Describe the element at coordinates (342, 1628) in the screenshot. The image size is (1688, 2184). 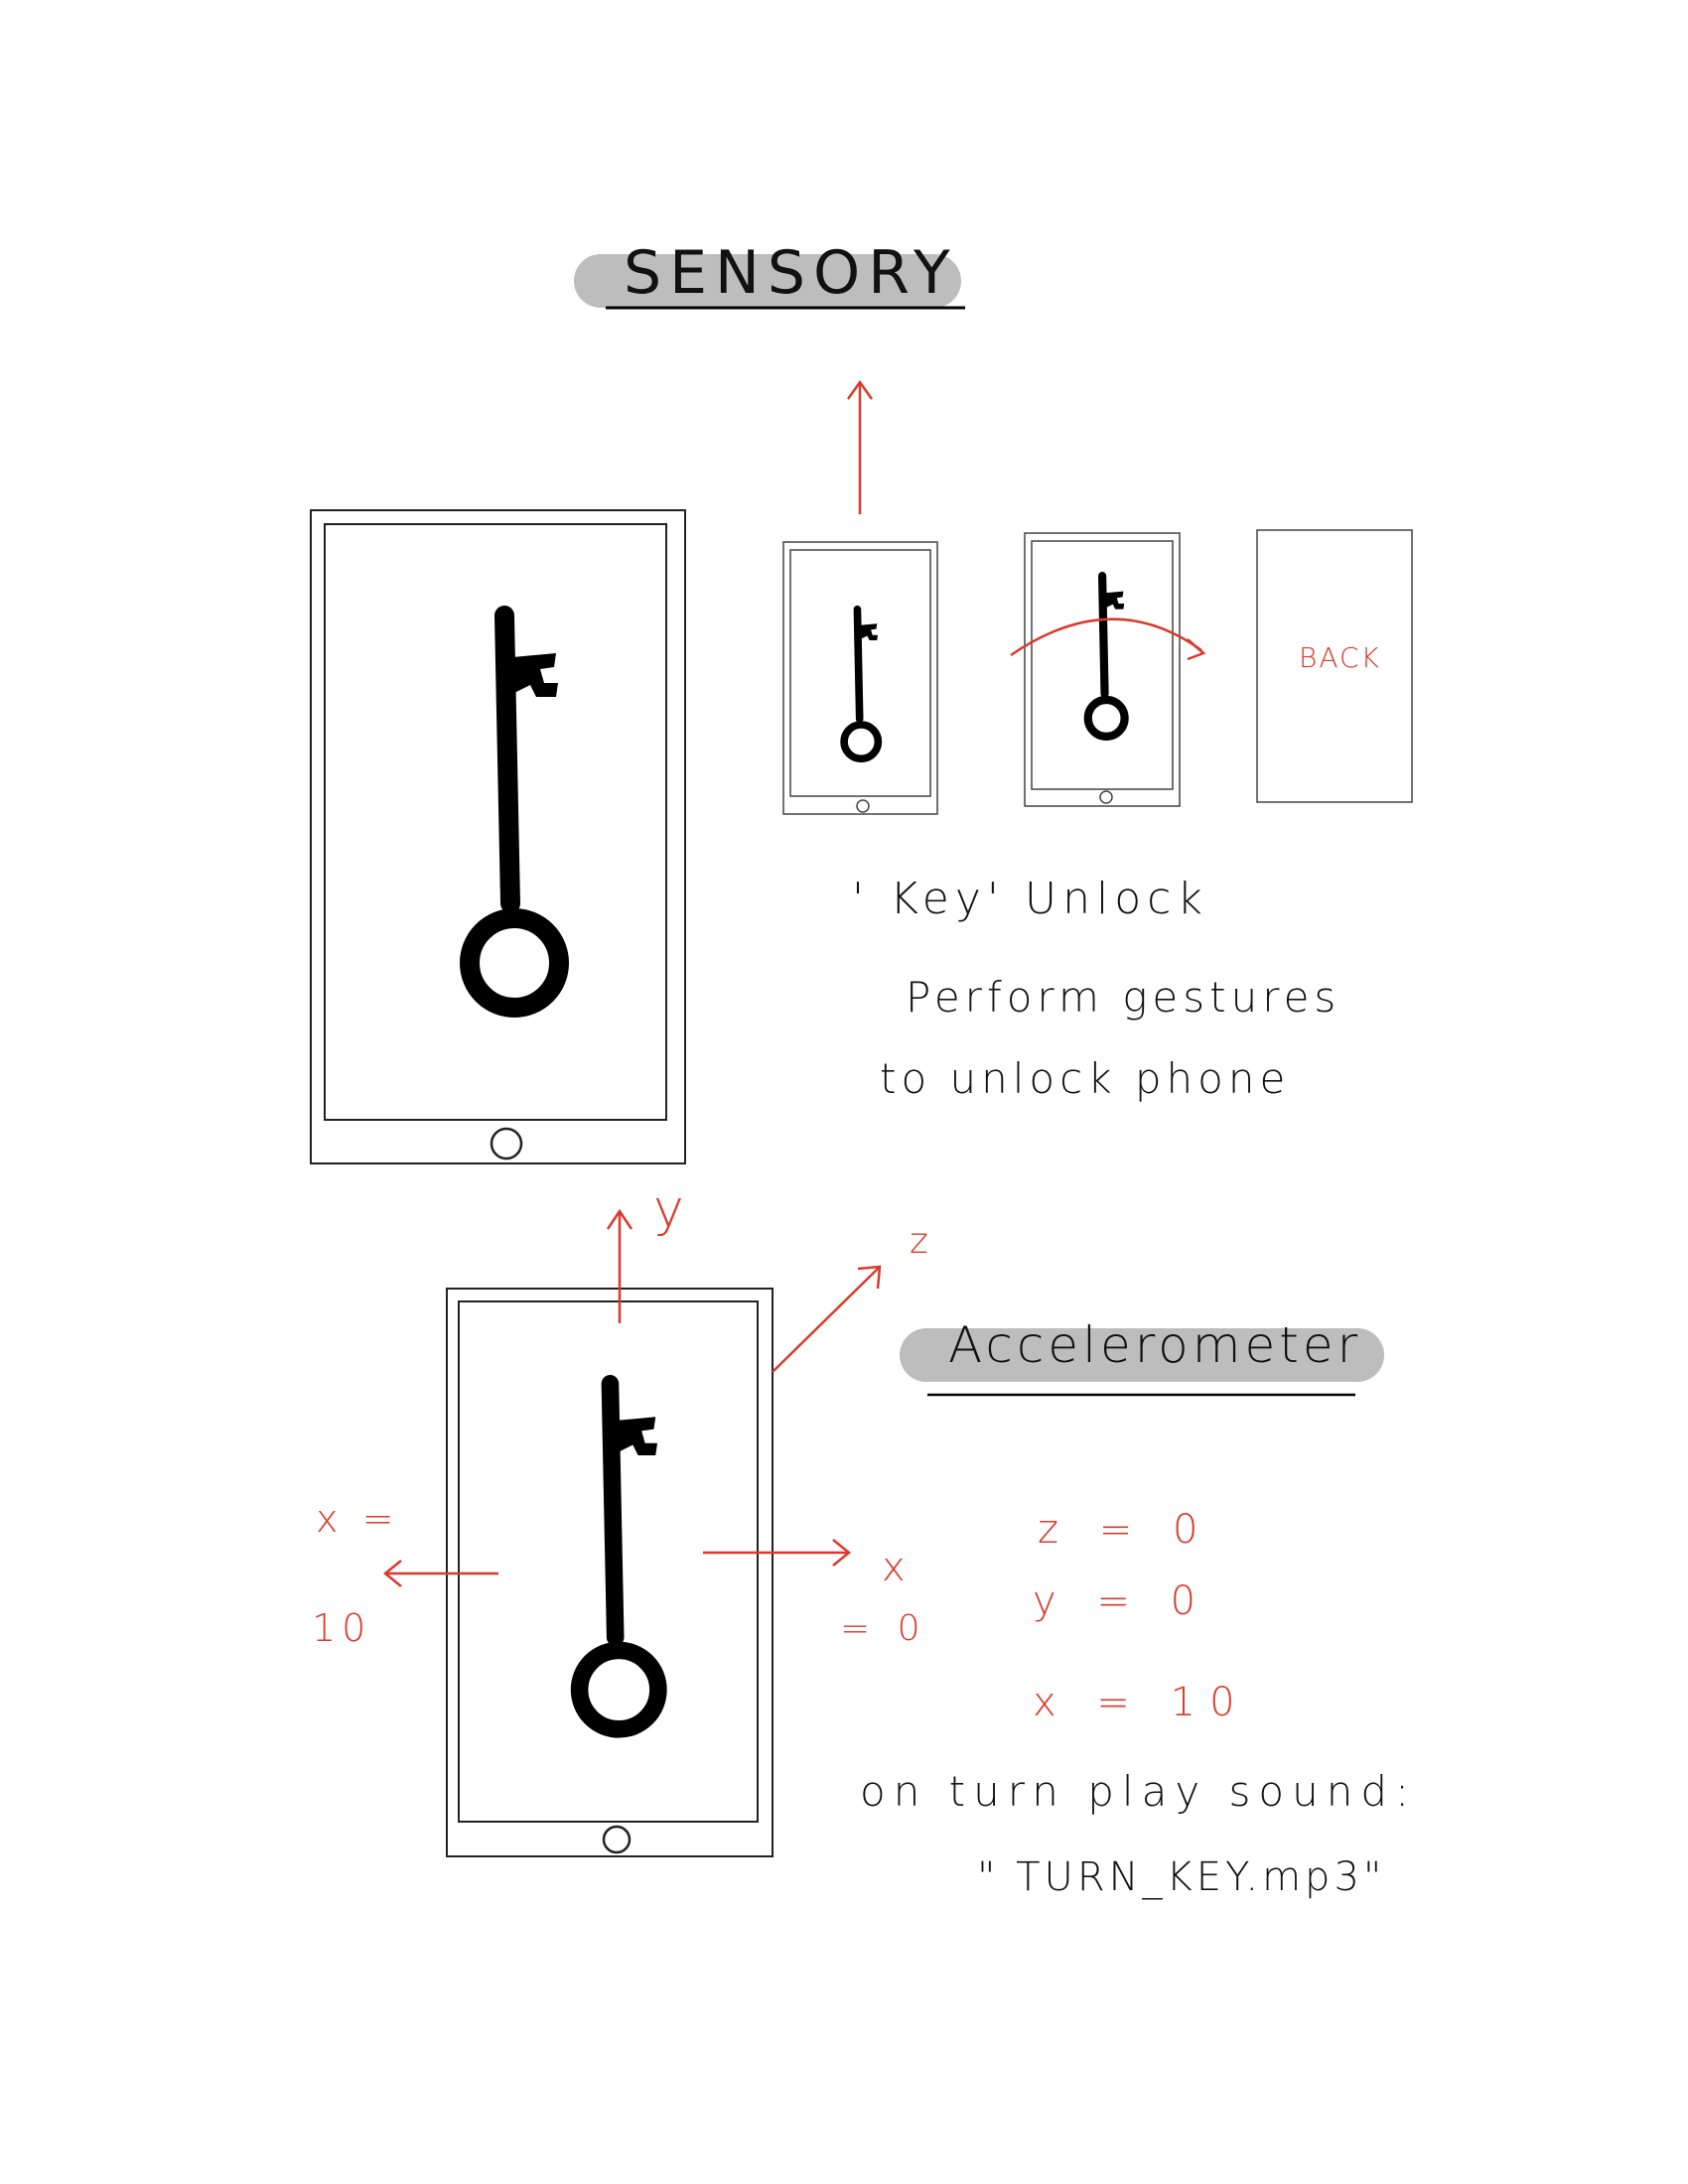
I see `axis-x-left-value: 10` at that location.